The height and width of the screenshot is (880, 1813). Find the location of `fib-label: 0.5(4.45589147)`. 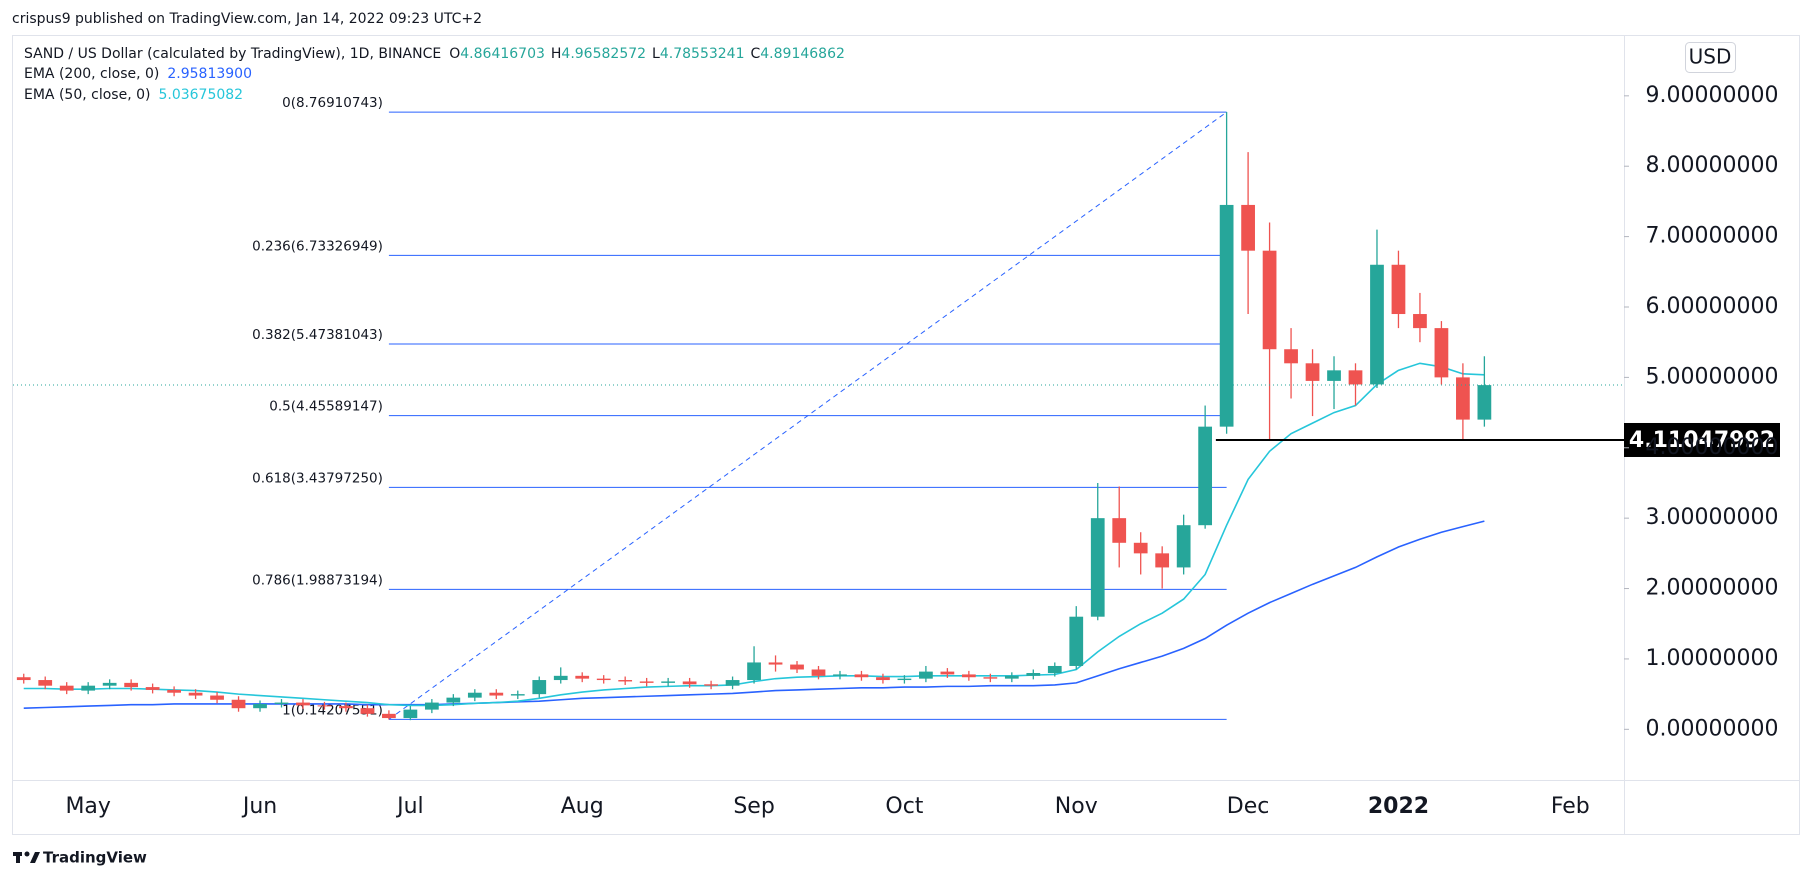

fib-label: 0.5(4.45589147) is located at coordinates (326, 407).